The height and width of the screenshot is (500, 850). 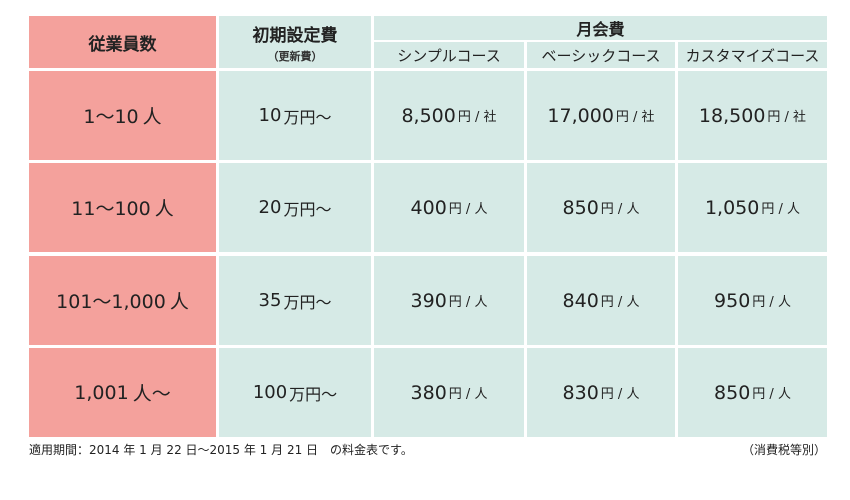 I want to click on price-amount: 950, so click(x=732, y=300).